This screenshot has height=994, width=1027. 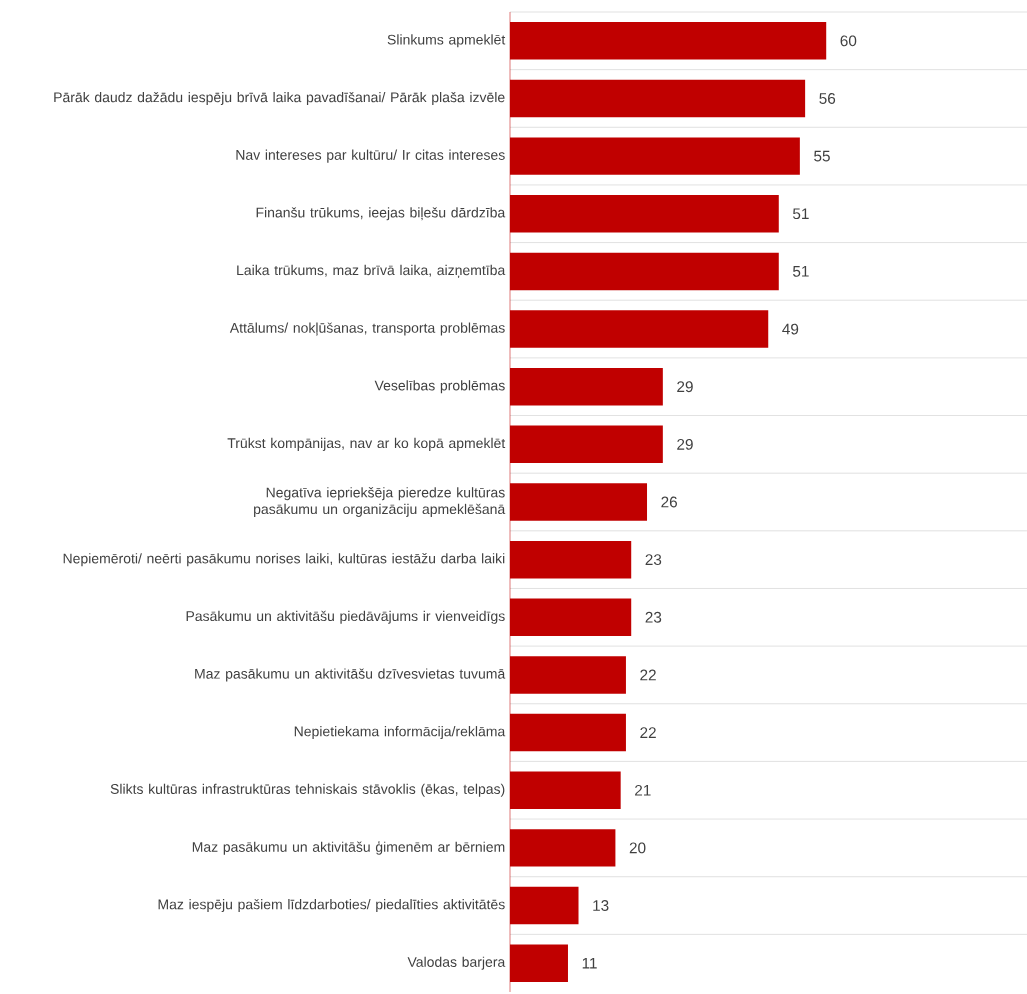 I want to click on y-tick-label: Trūkst kompānijas, nav ar ko kopā apmeklēt, so click(x=366, y=444).